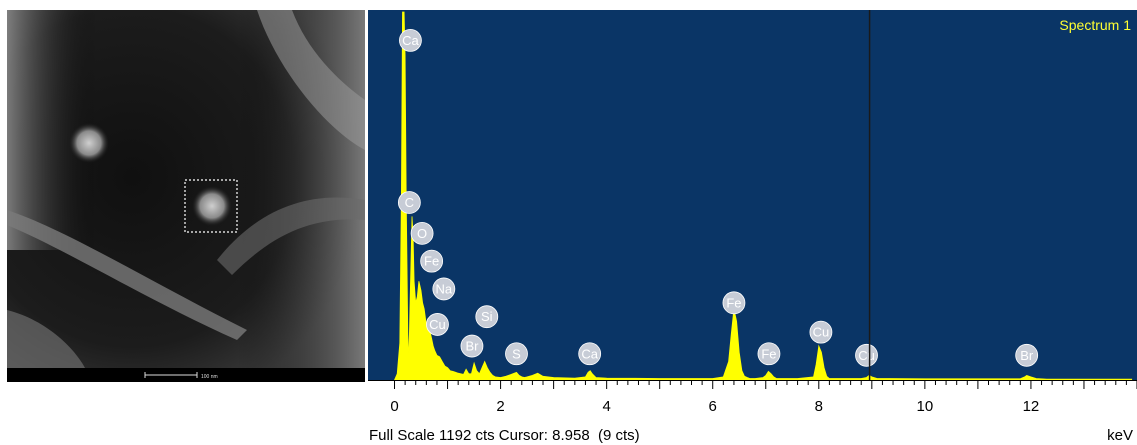 The width and height of the screenshot is (1137, 445). I want to click on element-label-c: C, so click(409, 202).